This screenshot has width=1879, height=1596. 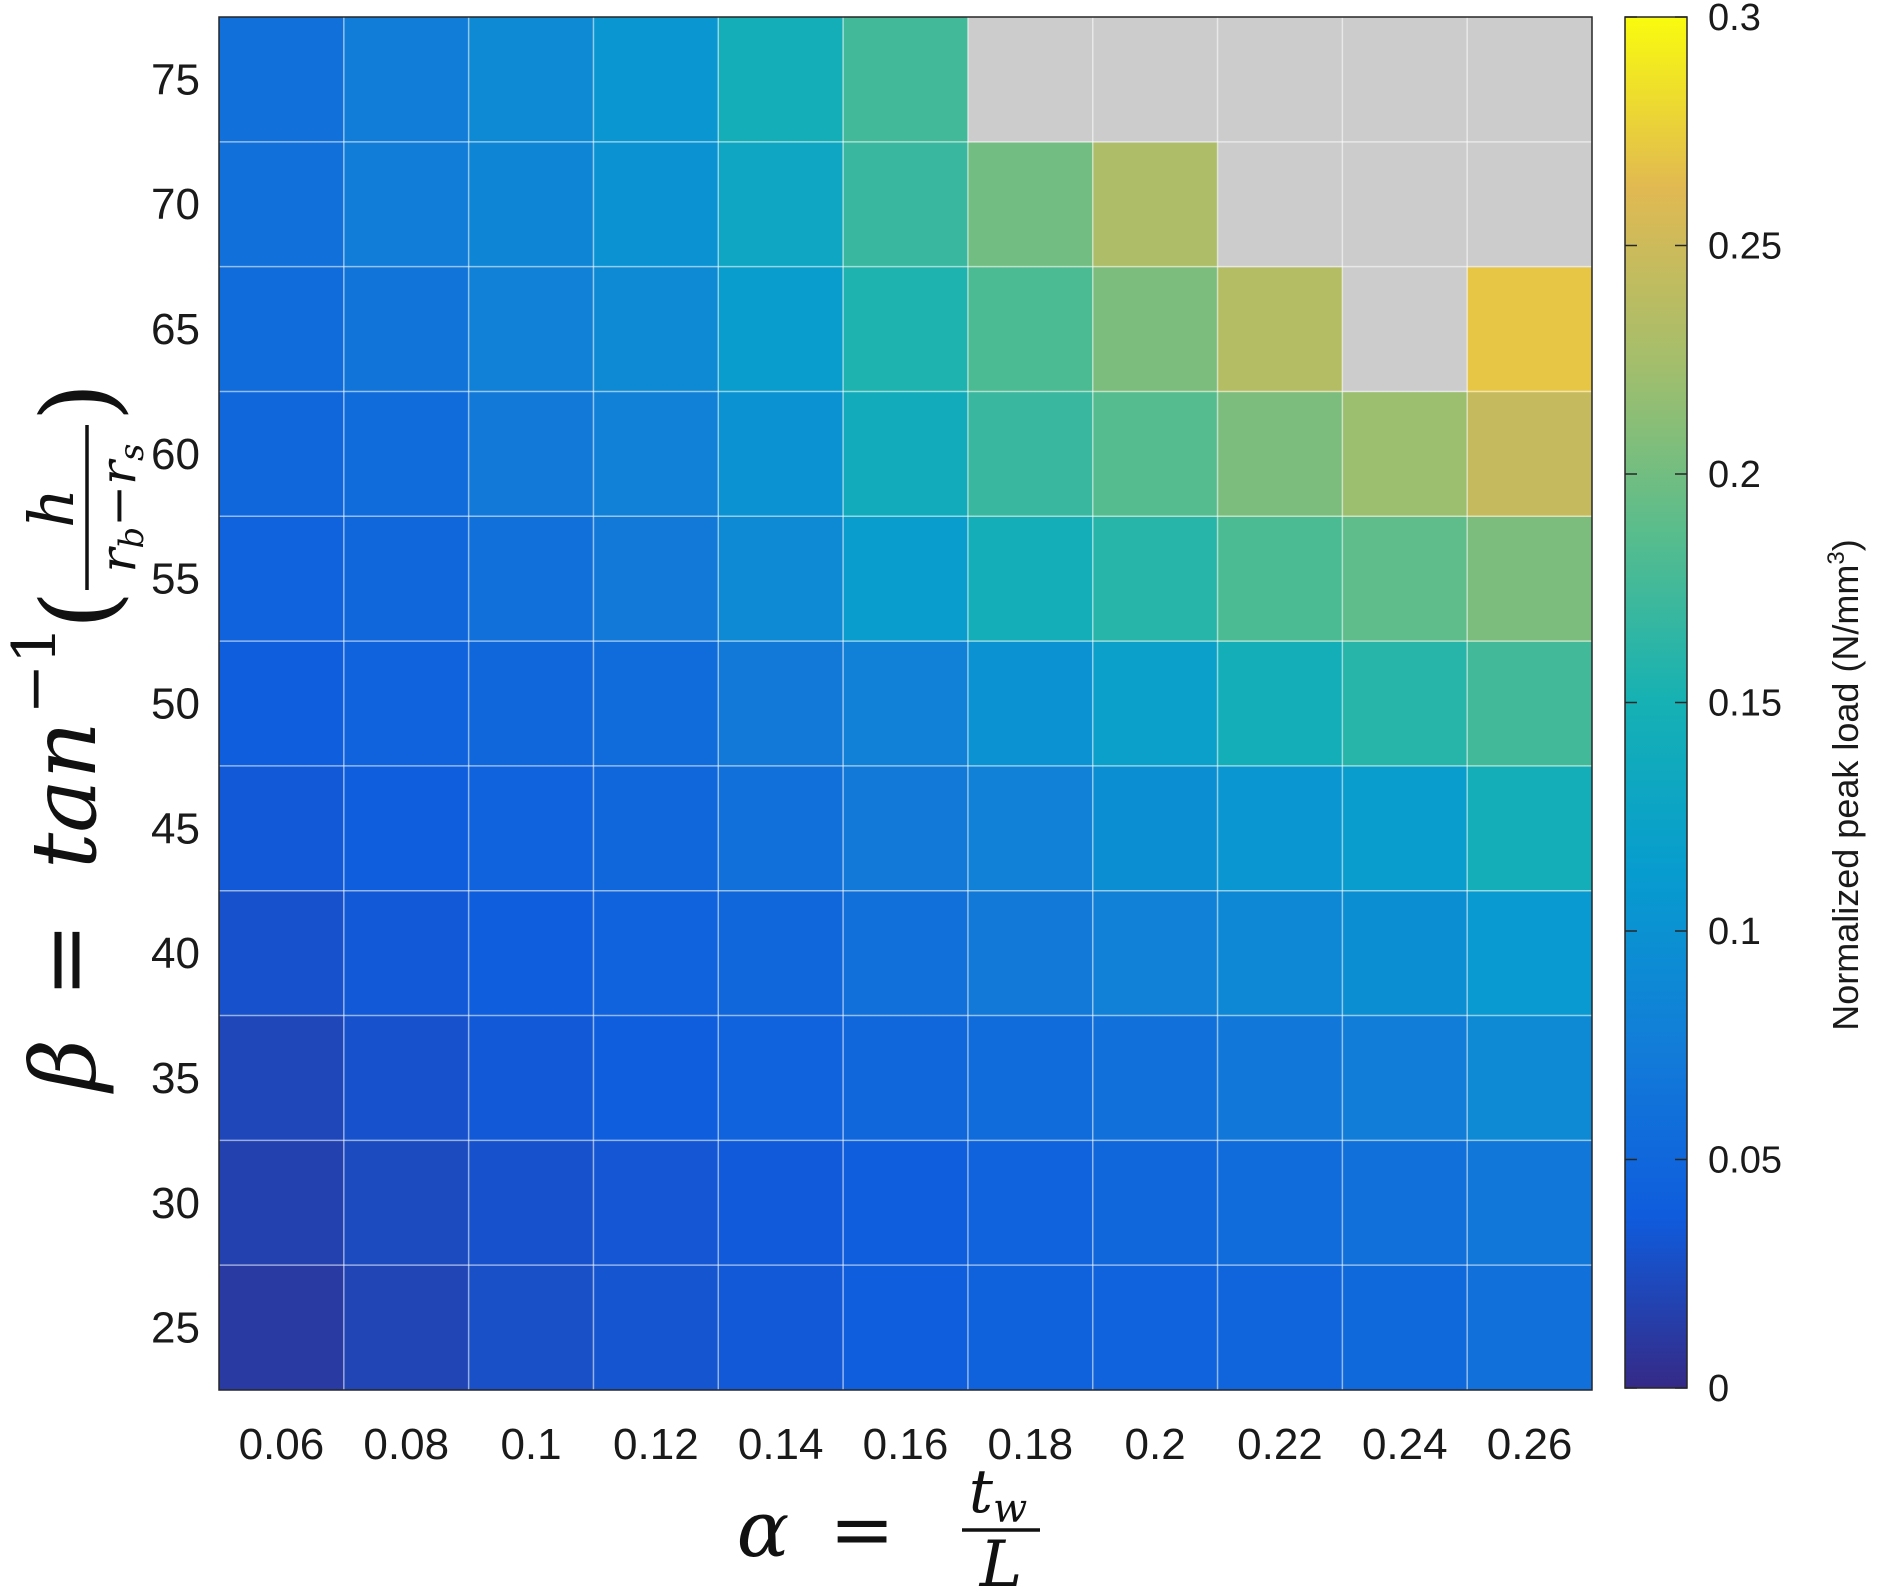 I want to click on y-axis-label: β = tan −1 ( h rb−rs ), so click(x=76, y=738).